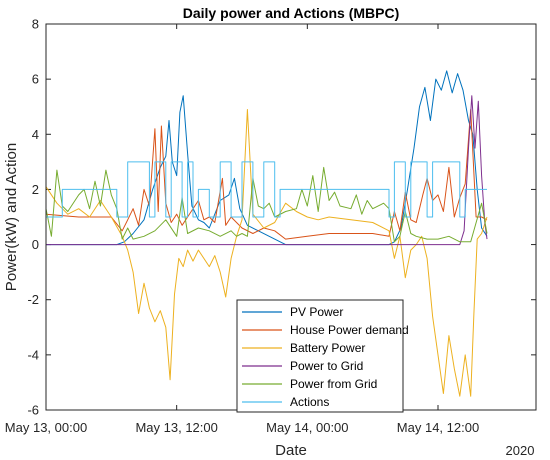 The width and height of the screenshot is (550, 460). What do you see at coordinates (33, 354) in the screenshot?
I see `y-tick-label: -4` at bounding box center [33, 354].